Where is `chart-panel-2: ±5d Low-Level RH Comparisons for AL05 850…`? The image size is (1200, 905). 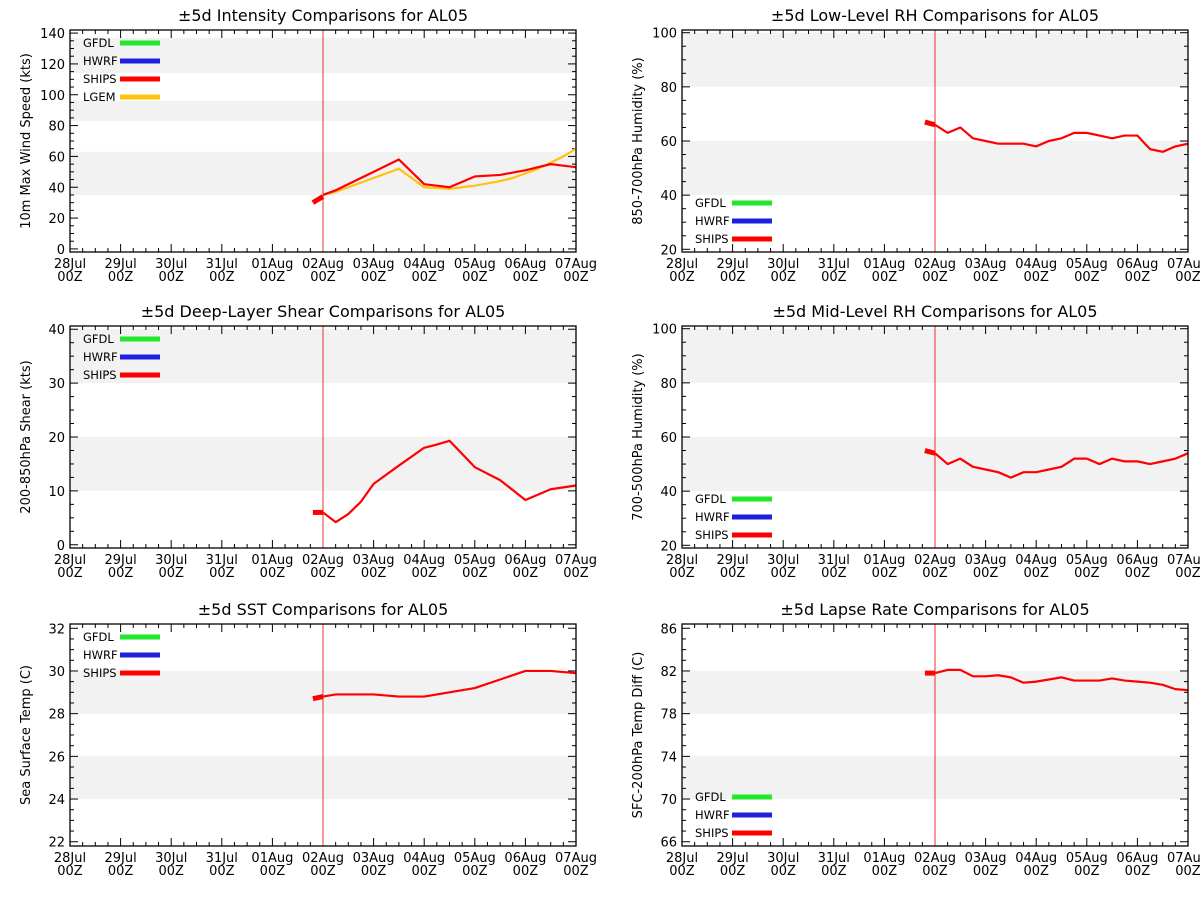 chart-panel-2: ±5d Low-Level RH Comparisons for AL05 850… is located at coordinates (915, 145).